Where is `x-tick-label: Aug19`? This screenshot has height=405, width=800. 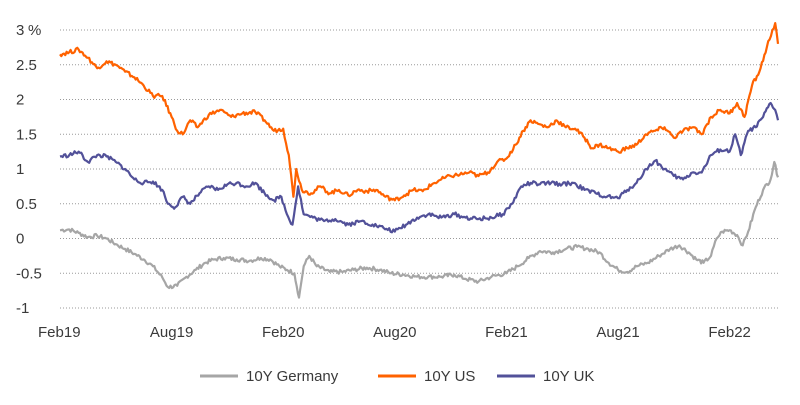
x-tick-label: Aug19 is located at coordinates (171, 332).